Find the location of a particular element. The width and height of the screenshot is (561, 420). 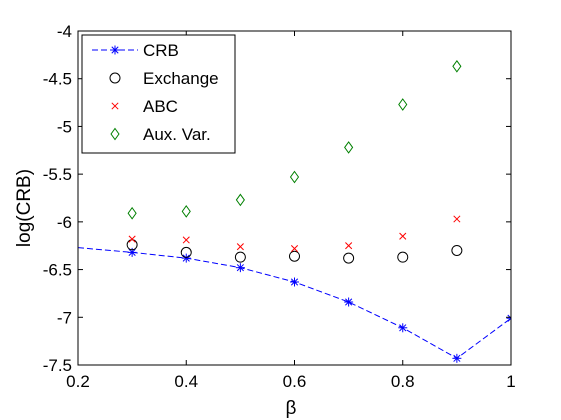

series-exchange is located at coordinates (294, 251).